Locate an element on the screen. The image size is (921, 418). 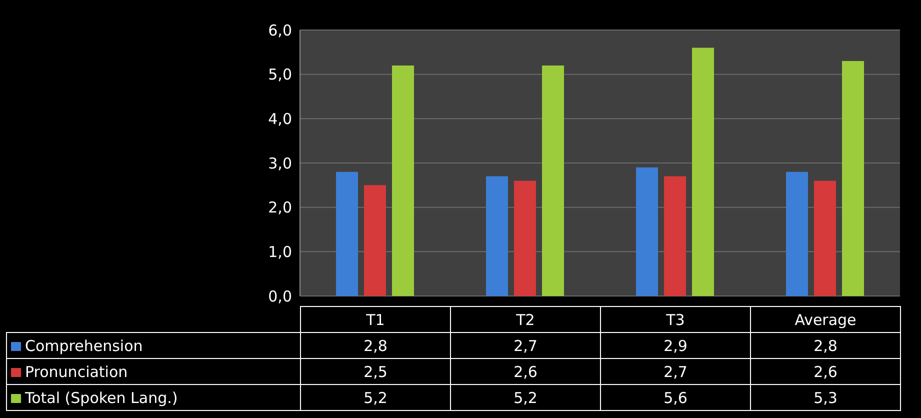
y-tick-label: 6,0 is located at coordinates (280, 30).